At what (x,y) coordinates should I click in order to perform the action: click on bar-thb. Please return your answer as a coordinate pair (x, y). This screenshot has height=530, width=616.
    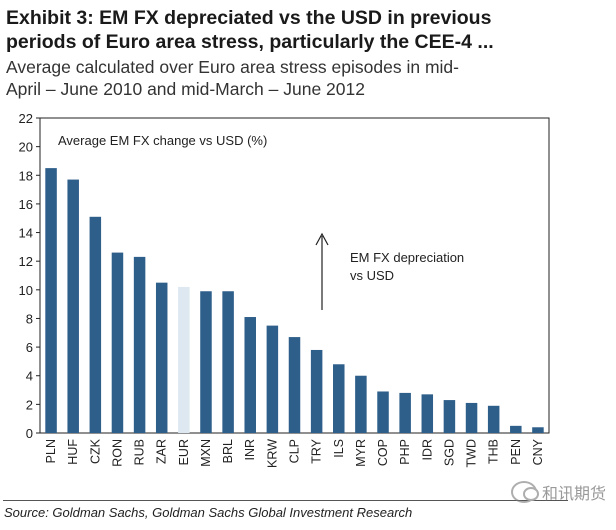
    Looking at the image, I should click on (493, 419).